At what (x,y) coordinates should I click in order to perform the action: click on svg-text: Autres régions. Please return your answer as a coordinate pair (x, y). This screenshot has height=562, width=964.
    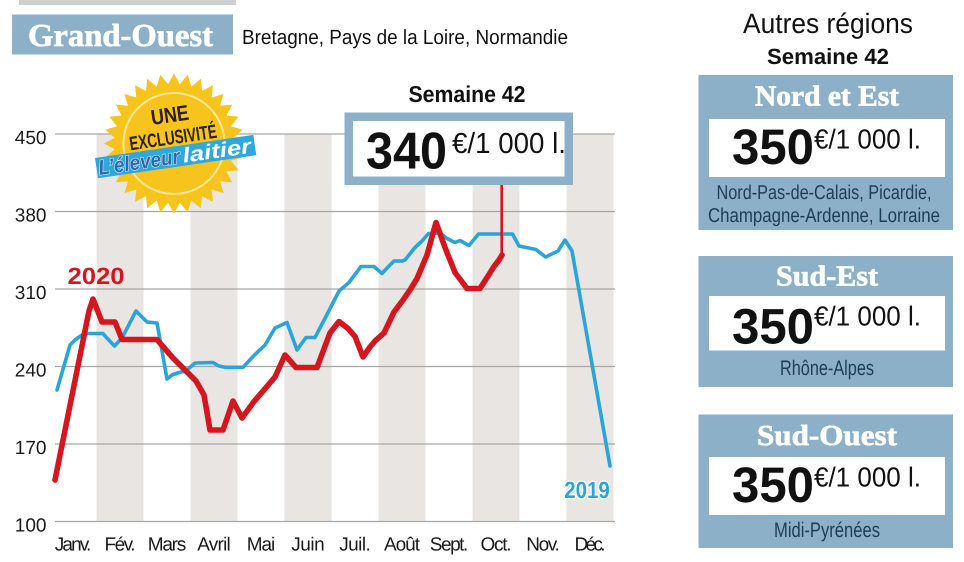
    Looking at the image, I should click on (828, 23).